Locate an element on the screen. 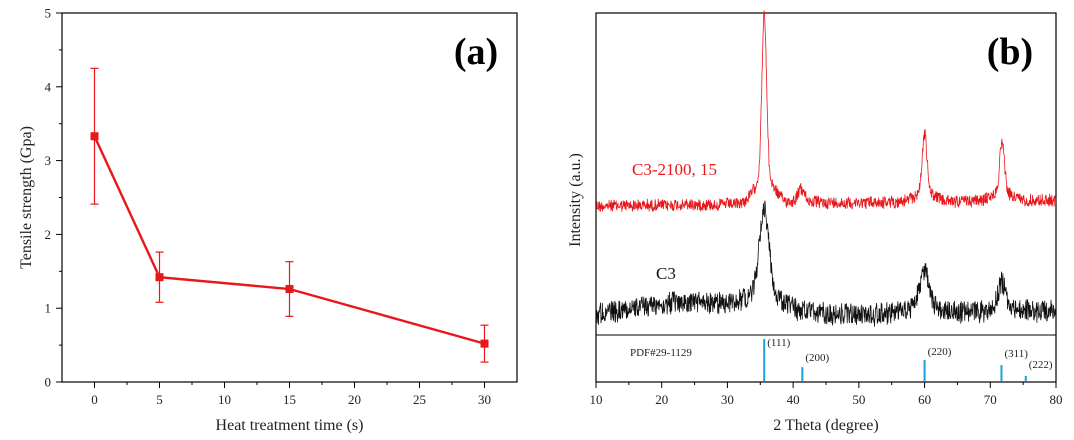  panel-a-y-tick-label: 4 is located at coordinates (48, 86).